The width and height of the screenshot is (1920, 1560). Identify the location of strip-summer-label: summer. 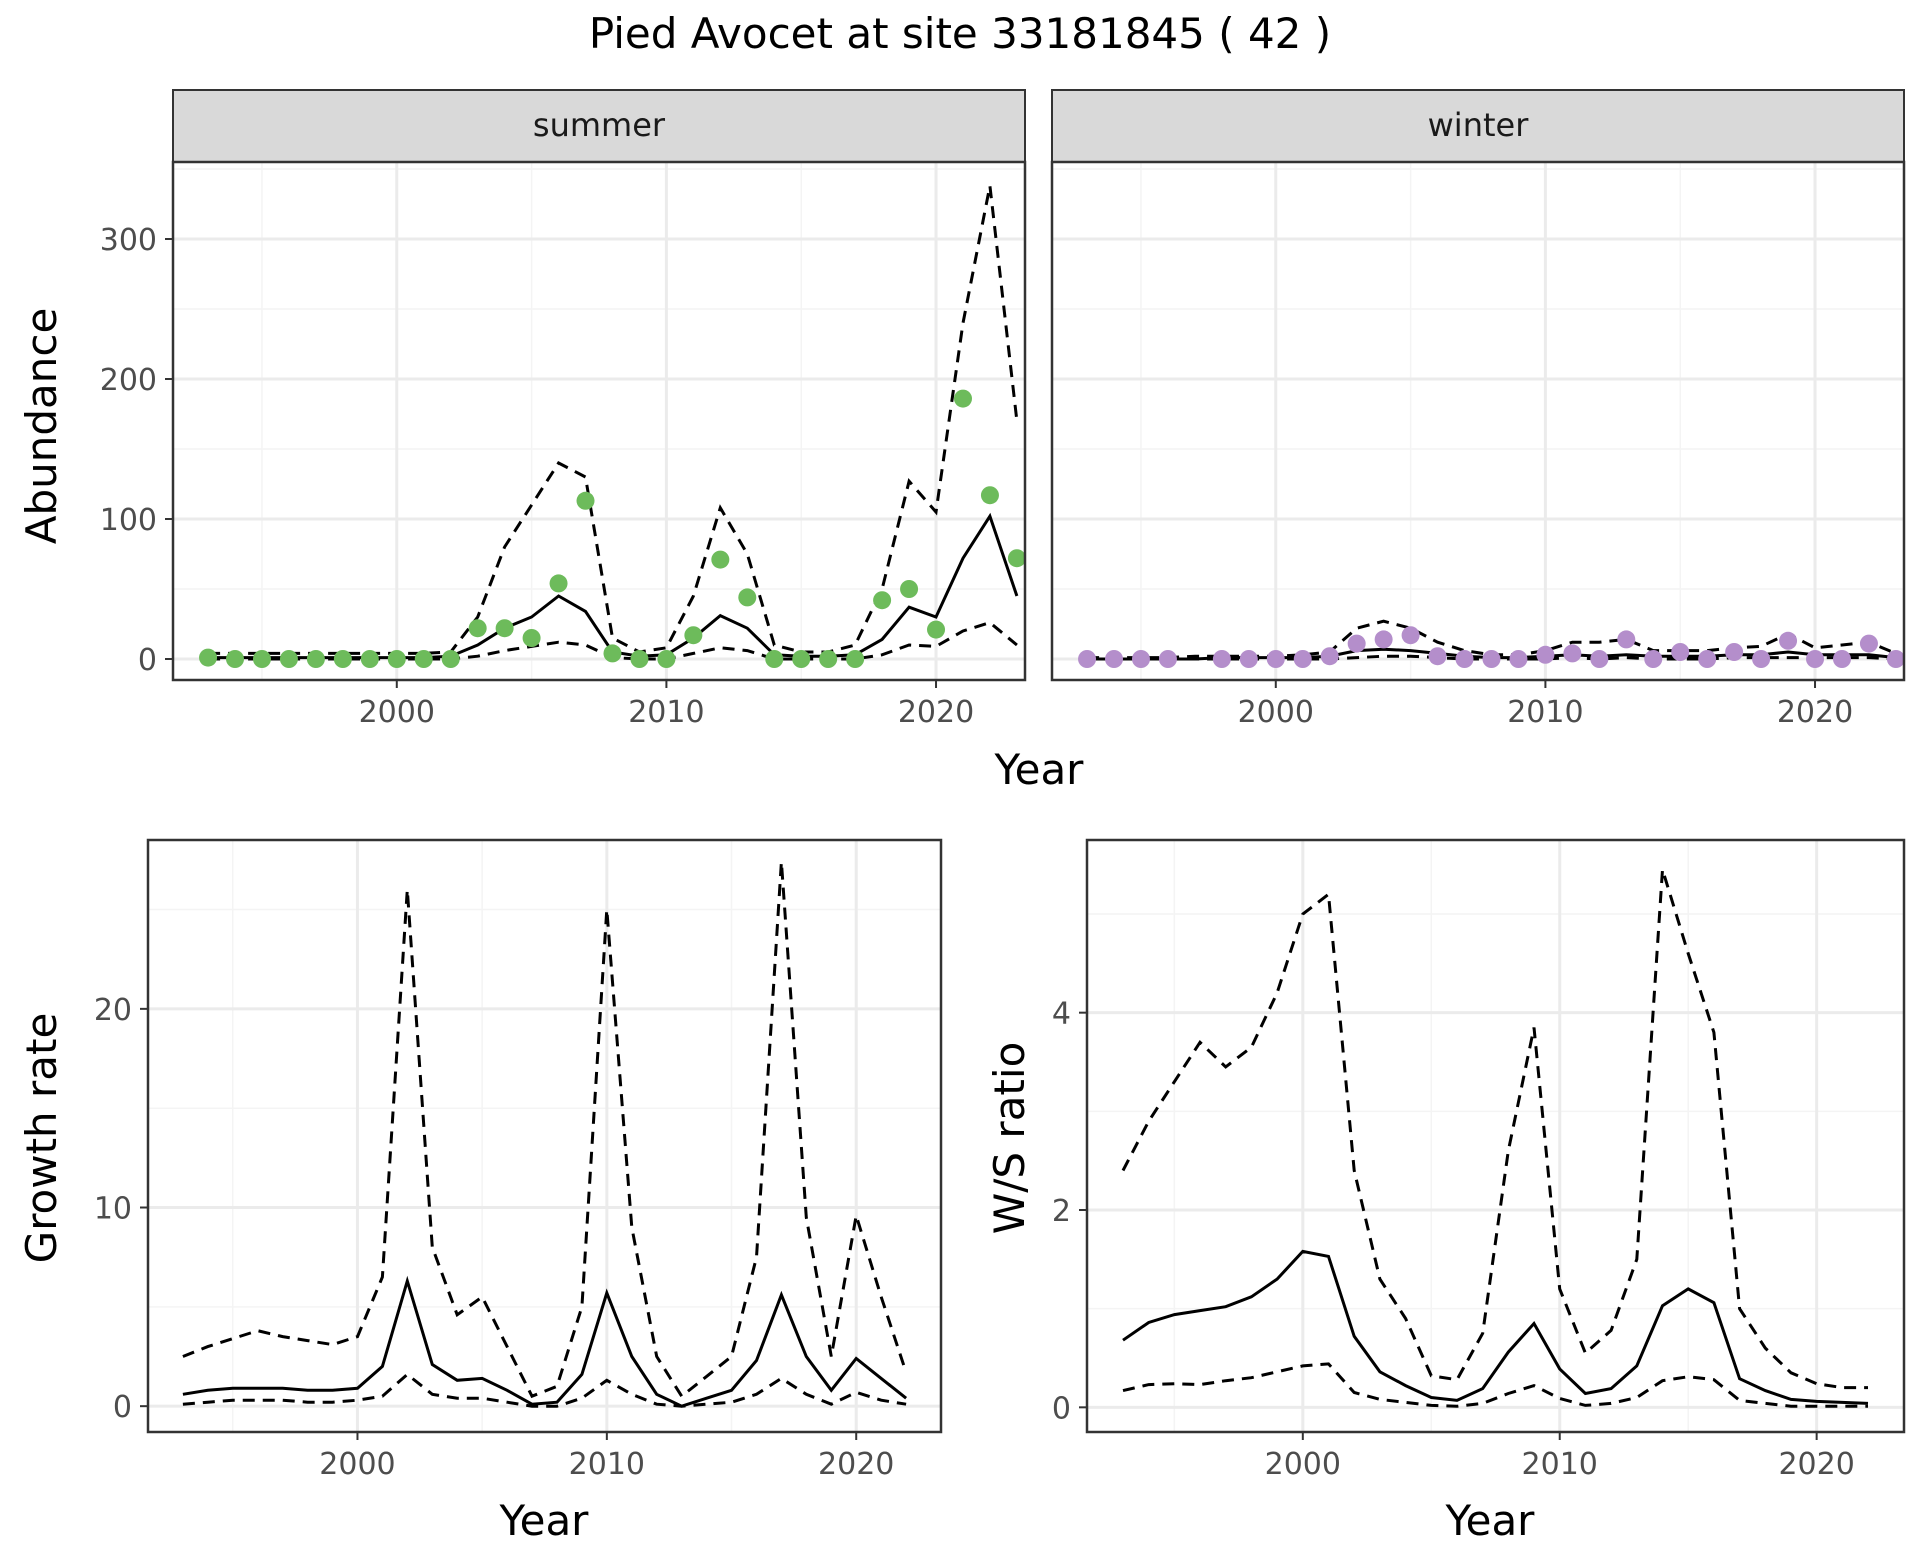
(599, 125).